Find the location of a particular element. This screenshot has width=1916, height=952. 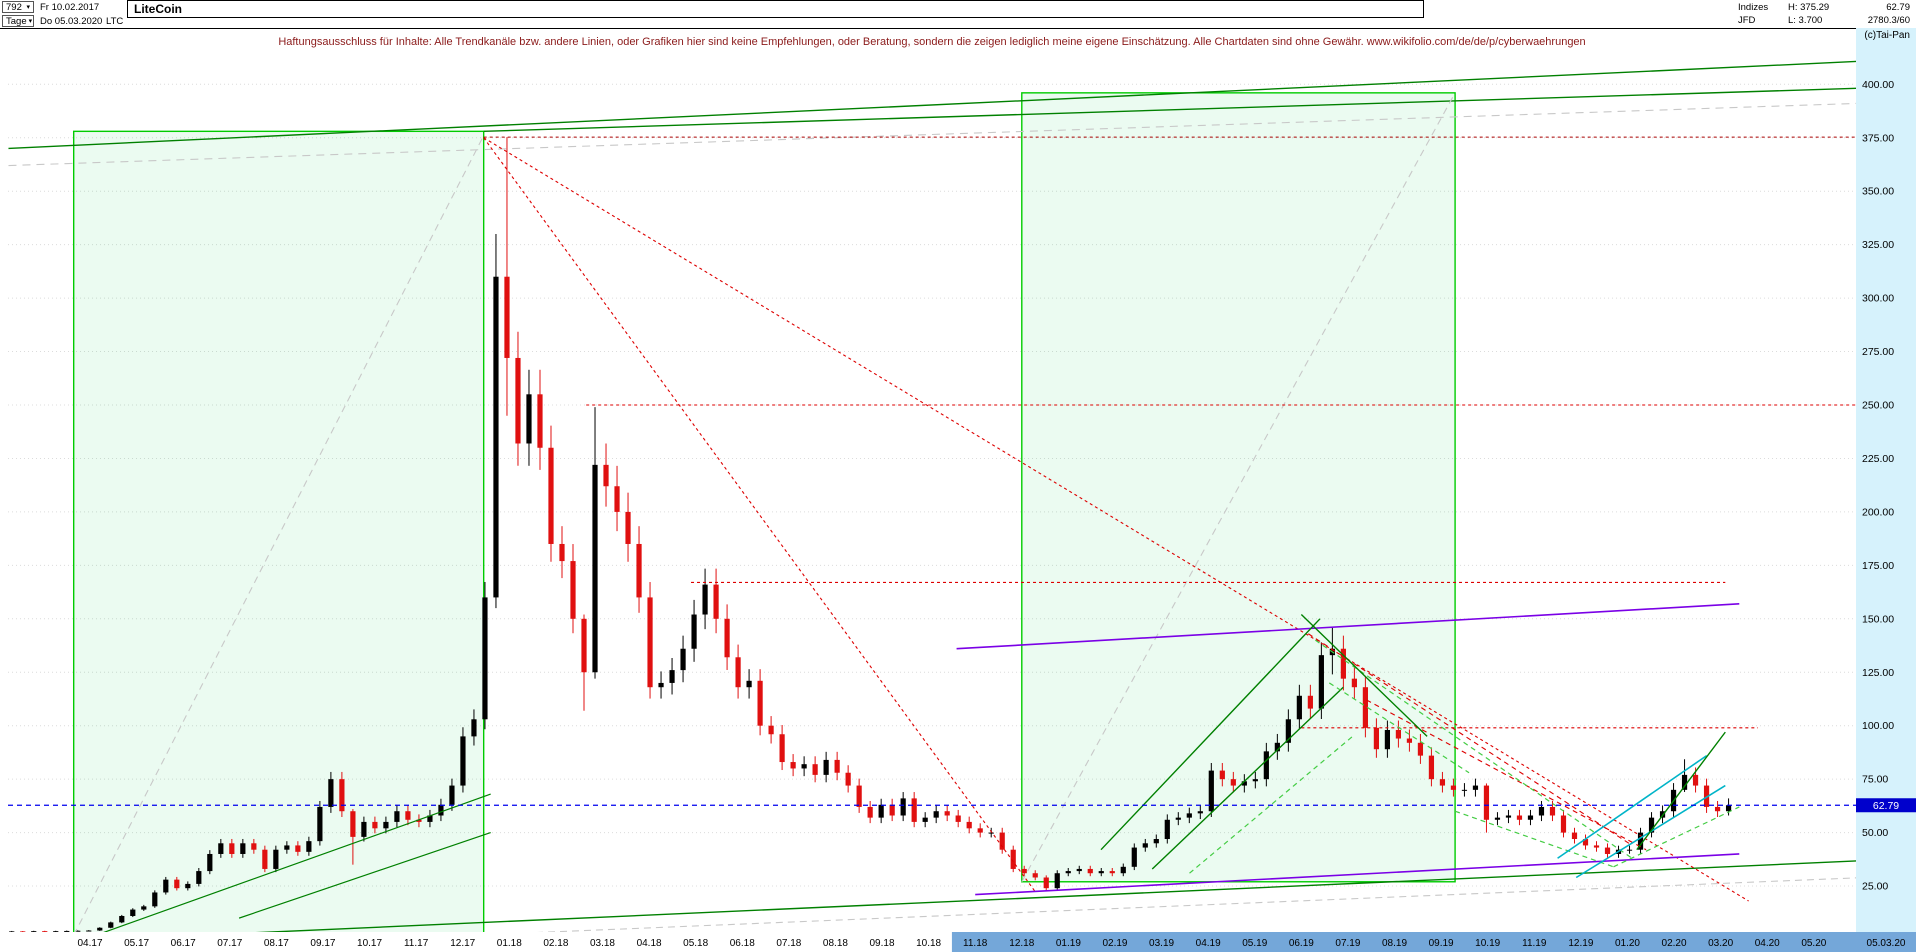

svg-text: 02.19 is located at coordinates (1114, 943).